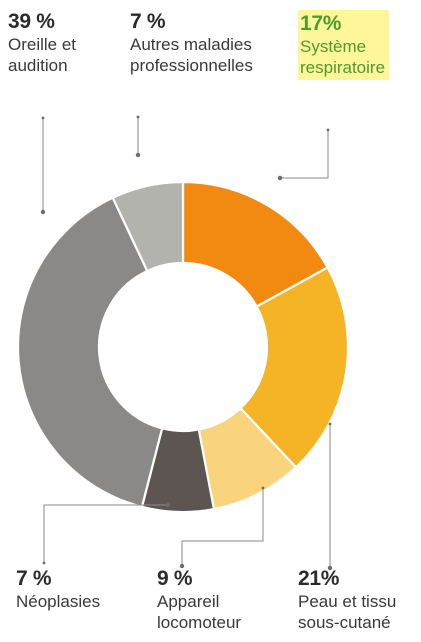 The image size is (421, 642). What do you see at coordinates (199, 622) in the screenshot?
I see `slice-name-line: locomoteur` at bounding box center [199, 622].